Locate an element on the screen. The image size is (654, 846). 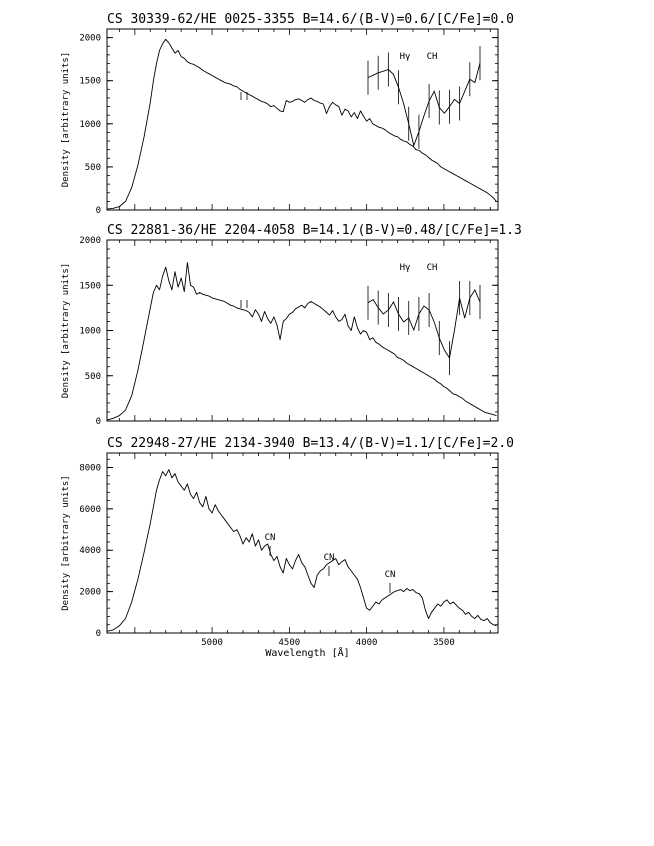
x-tick-label: 3500 is located at coordinates (444, 643).